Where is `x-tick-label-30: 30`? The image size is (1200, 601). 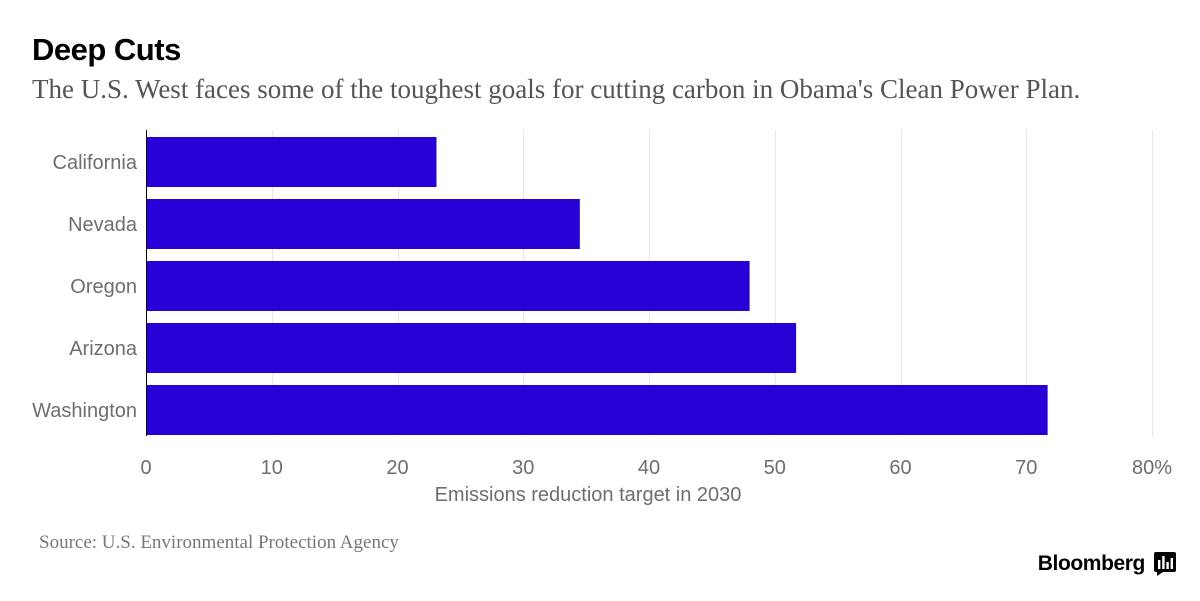
x-tick-label-30: 30 is located at coordinates (523, 468).